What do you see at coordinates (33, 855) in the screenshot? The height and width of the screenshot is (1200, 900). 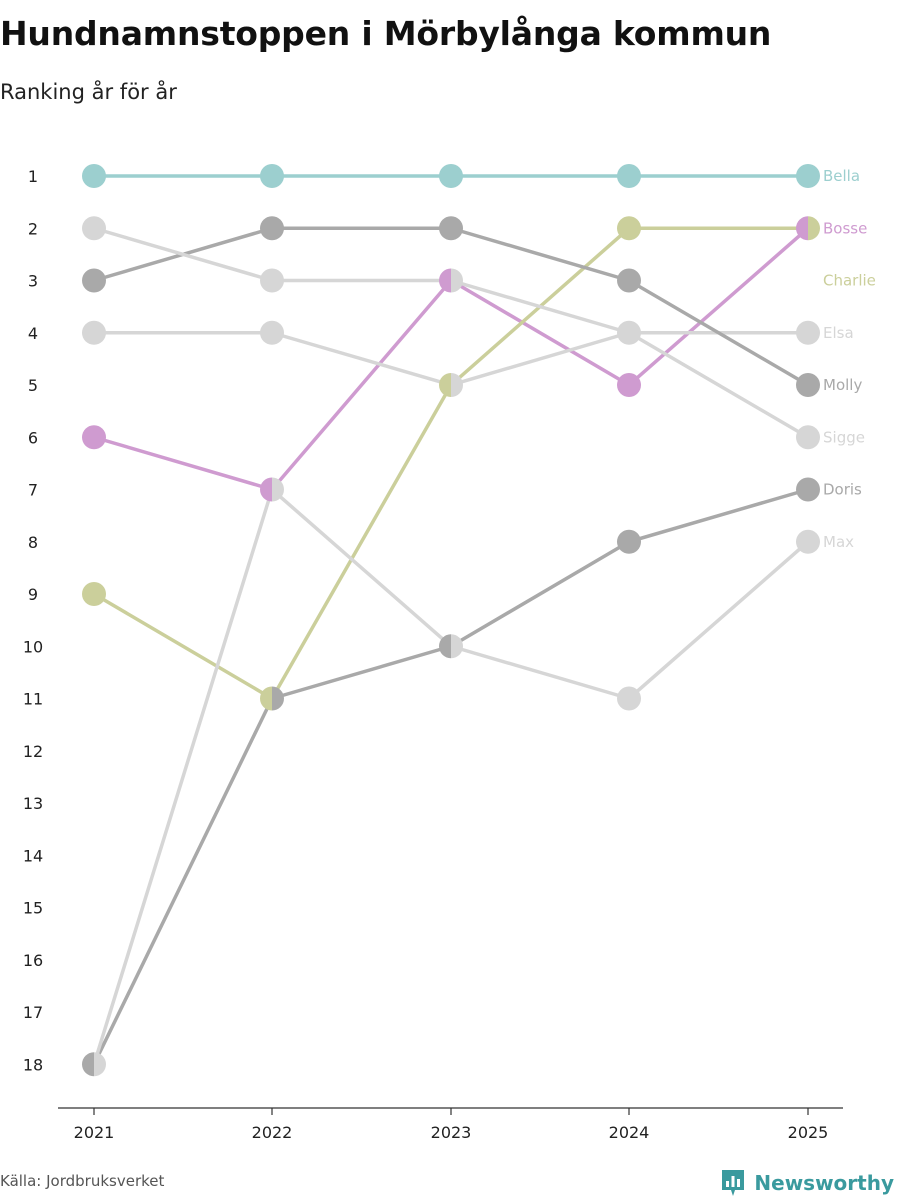 I see `y-tick-label: 14` at bounding box center [33, 855].